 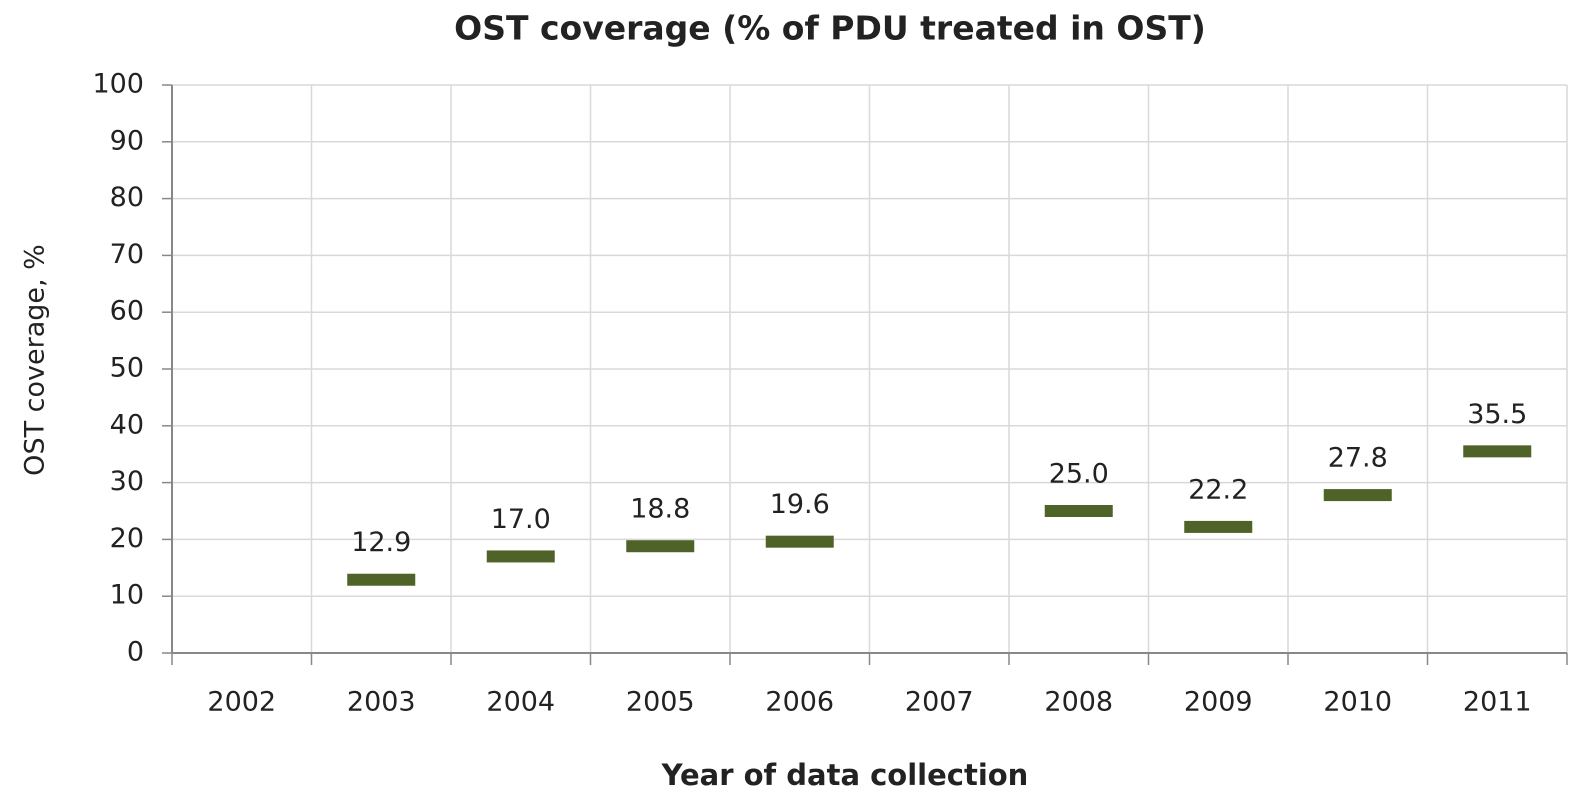 What do you see at coordinates (127, 140) in the screenshot?
I see `y-tick-label: 90` at bounding box center [127, 140].